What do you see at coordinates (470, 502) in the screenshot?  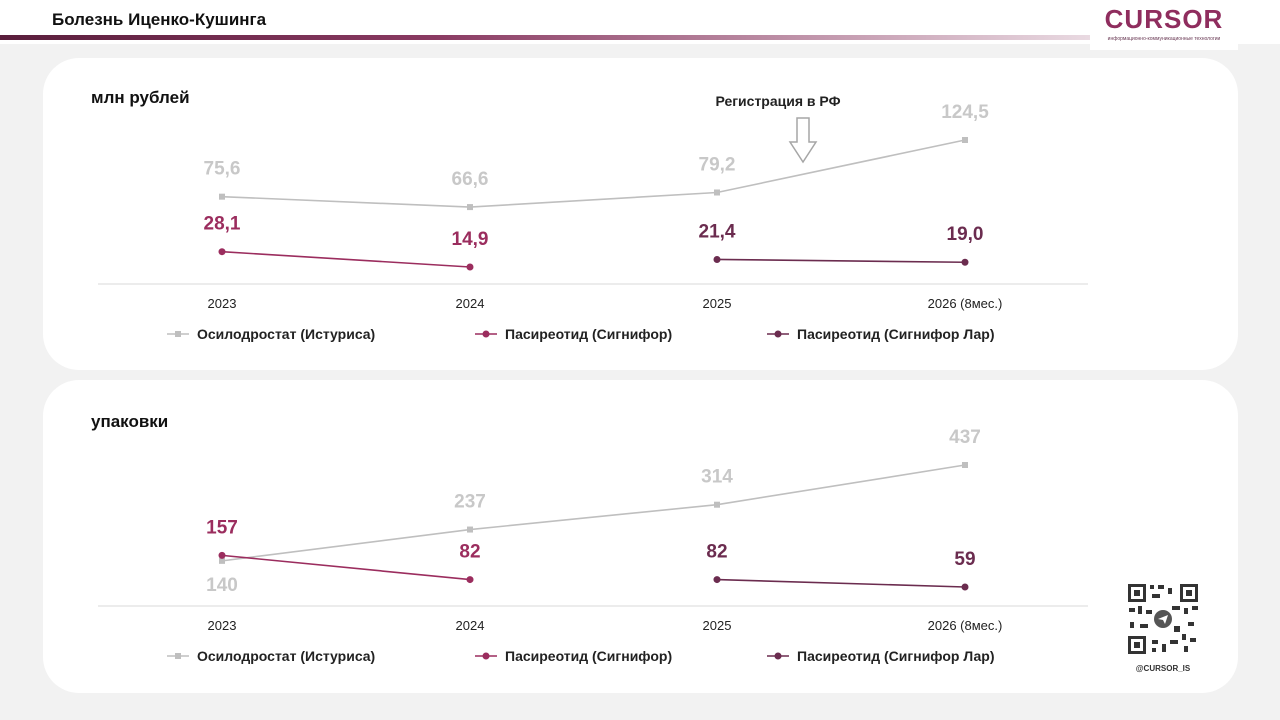 I see `data-label-osilodrostat: 237` at bounding box center [470, 502].